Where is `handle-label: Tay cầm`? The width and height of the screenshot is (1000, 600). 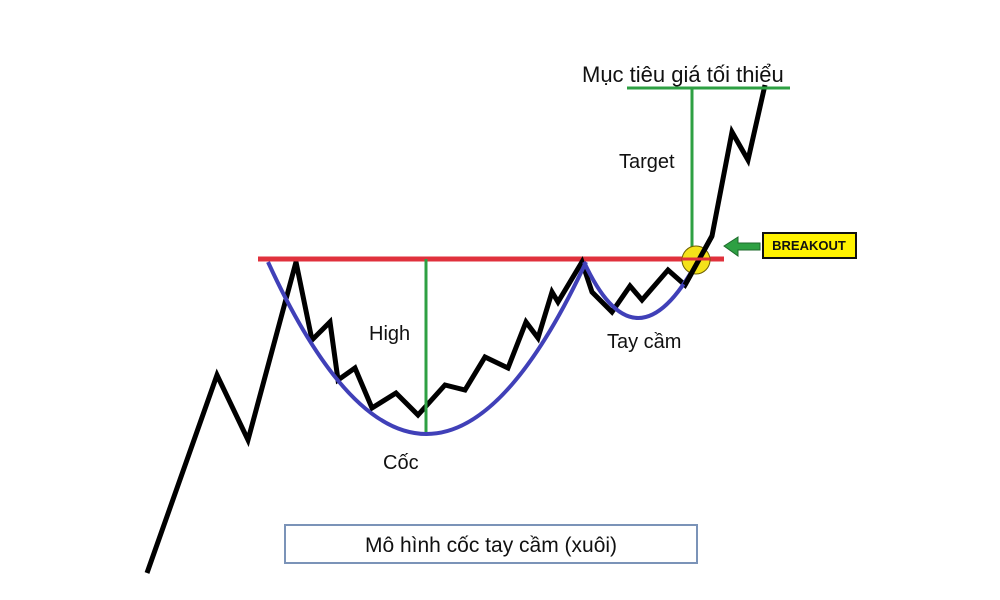 handle-label: Tay cầm is located at coordinates (644, 342).